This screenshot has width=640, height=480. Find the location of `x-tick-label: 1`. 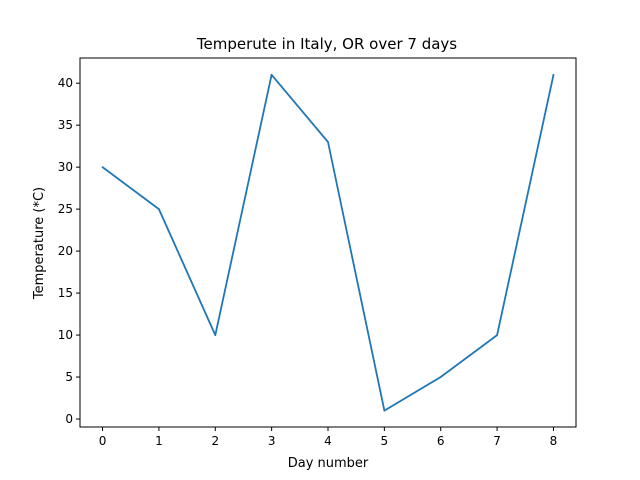

x-tick-label: 1 is located at coordinates (159, 441).